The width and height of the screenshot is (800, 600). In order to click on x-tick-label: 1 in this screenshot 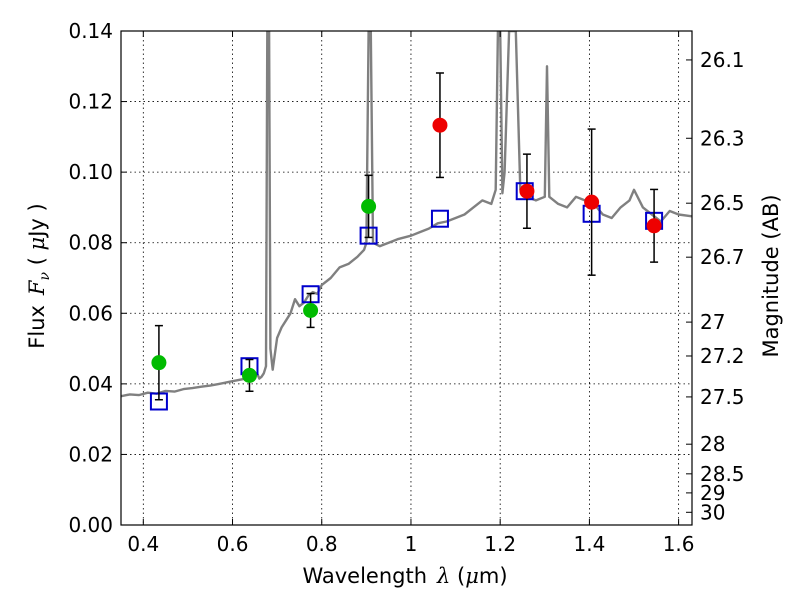, I will do `click(411, 544)`.